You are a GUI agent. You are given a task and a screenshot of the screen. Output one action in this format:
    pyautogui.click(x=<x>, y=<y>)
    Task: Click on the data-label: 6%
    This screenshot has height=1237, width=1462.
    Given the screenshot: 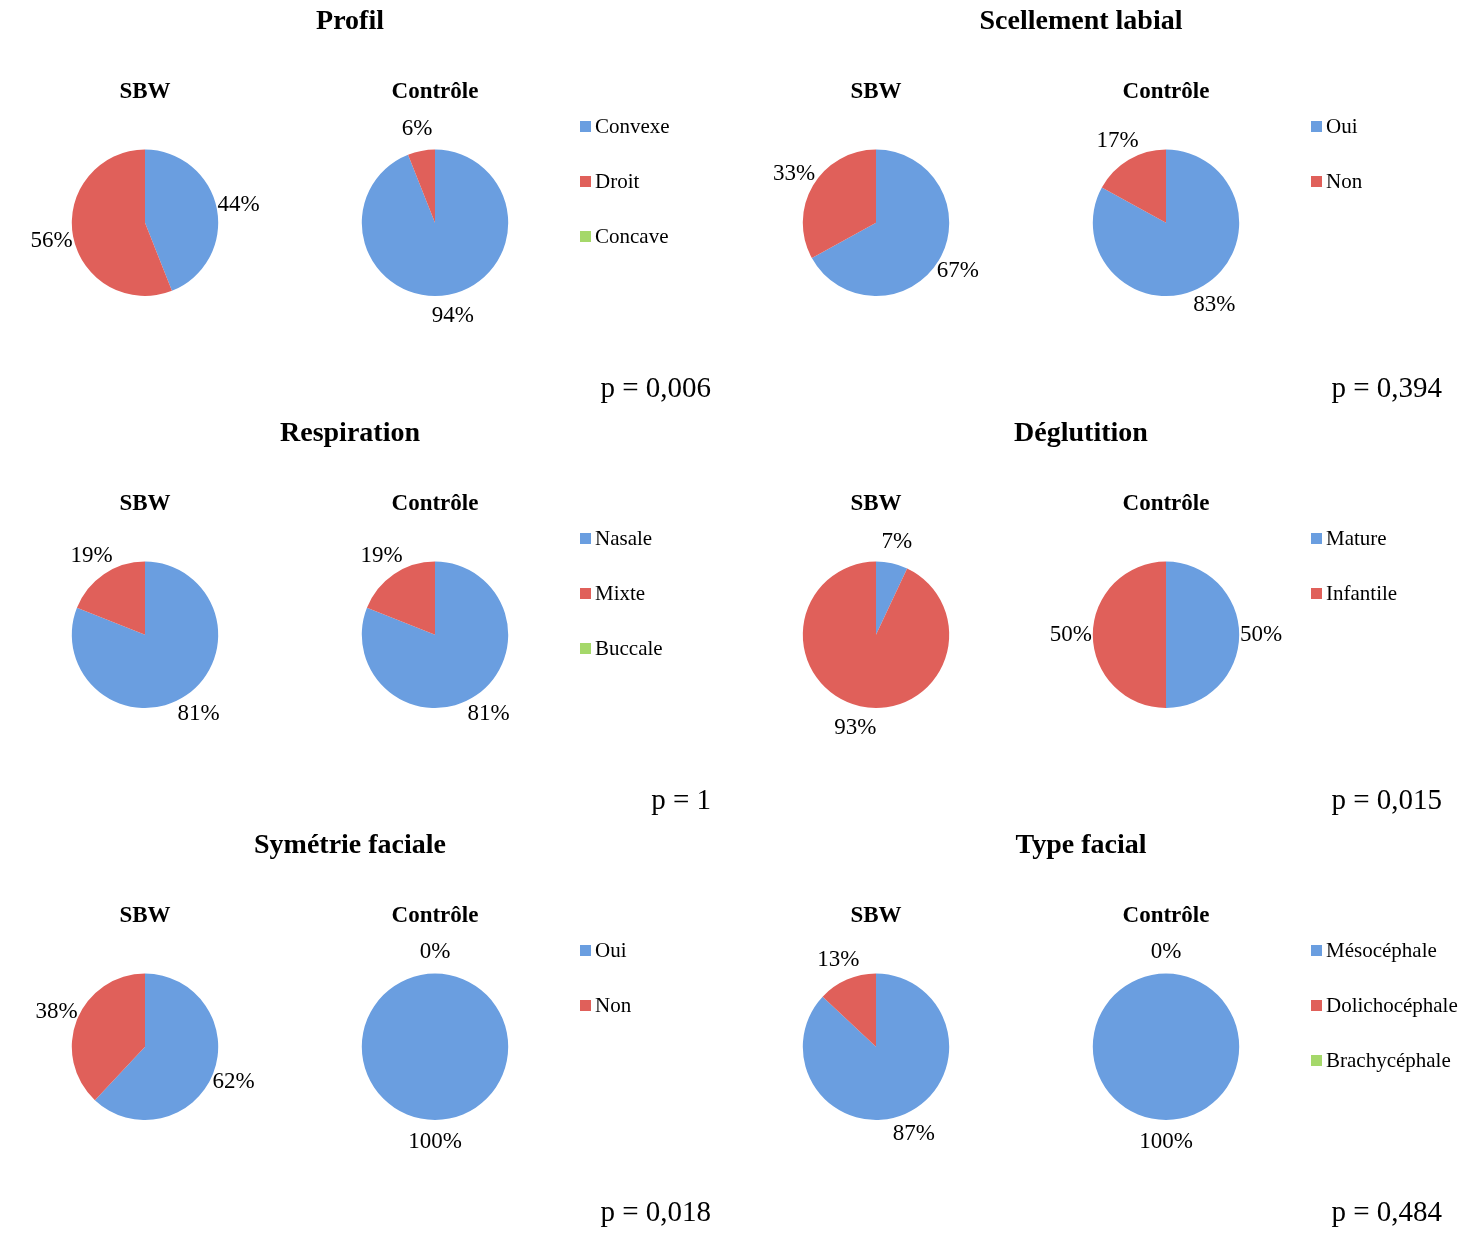 What is the action you would take?
    pyautogui.click(x=417, y=128)
    